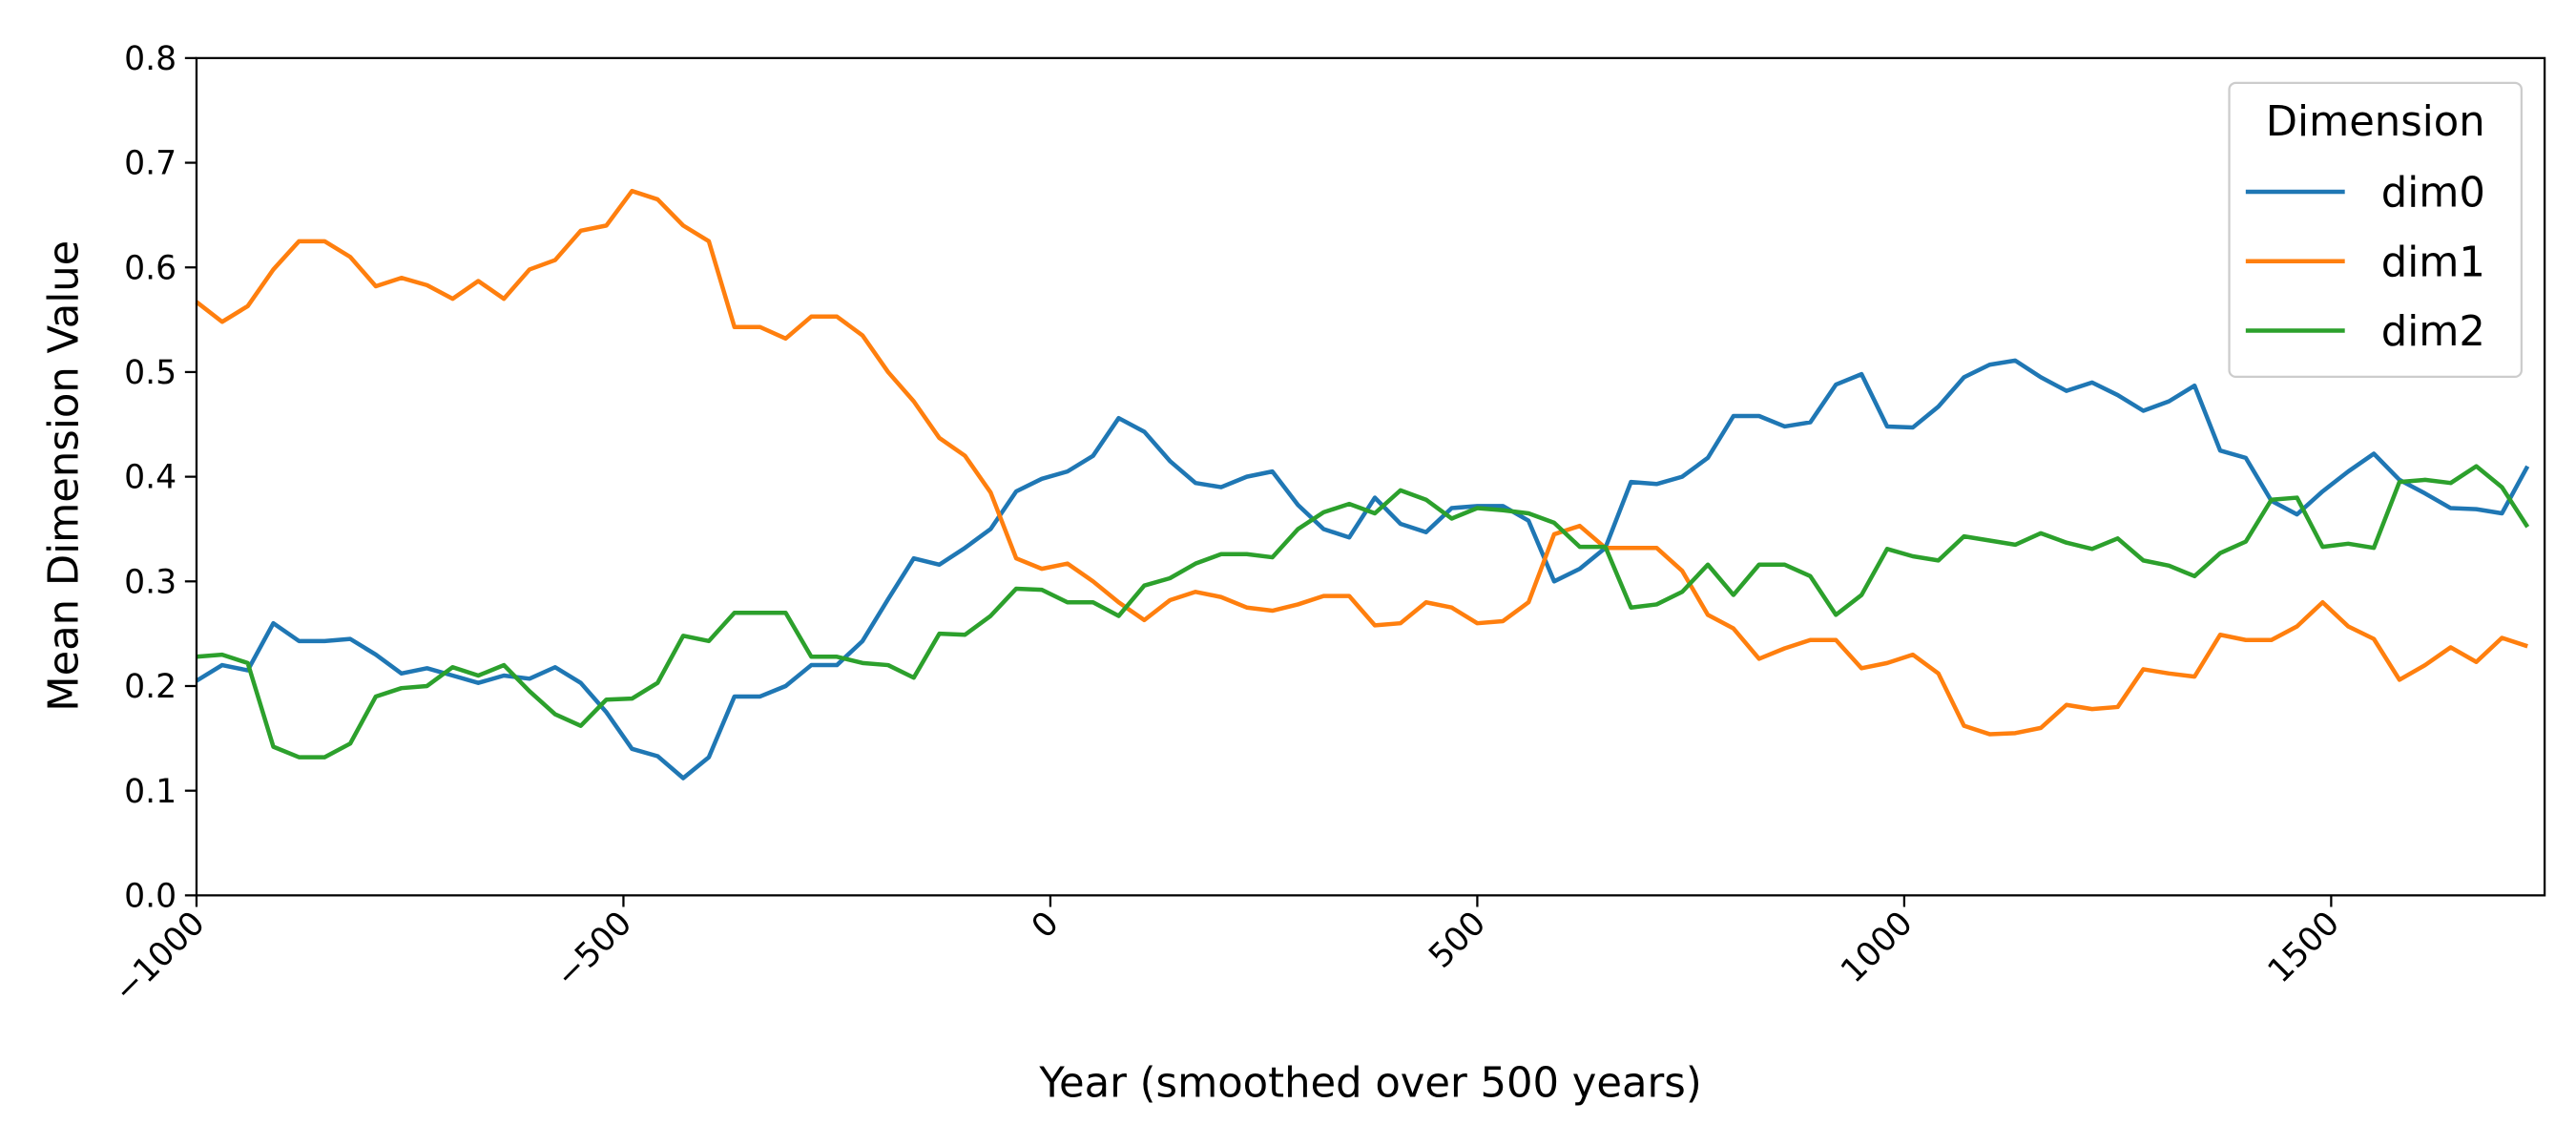  What do you see at coordinates (150, 164) in the screenshot?
I see `y-tick-label: 0.7` at bounding box center [150, 164].